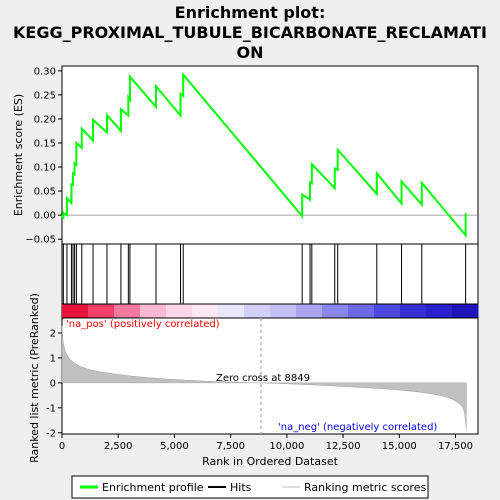 This screenshot has width=500, height=500. I want to click on es-y-tick-label: −0.05, so click(40, 240).